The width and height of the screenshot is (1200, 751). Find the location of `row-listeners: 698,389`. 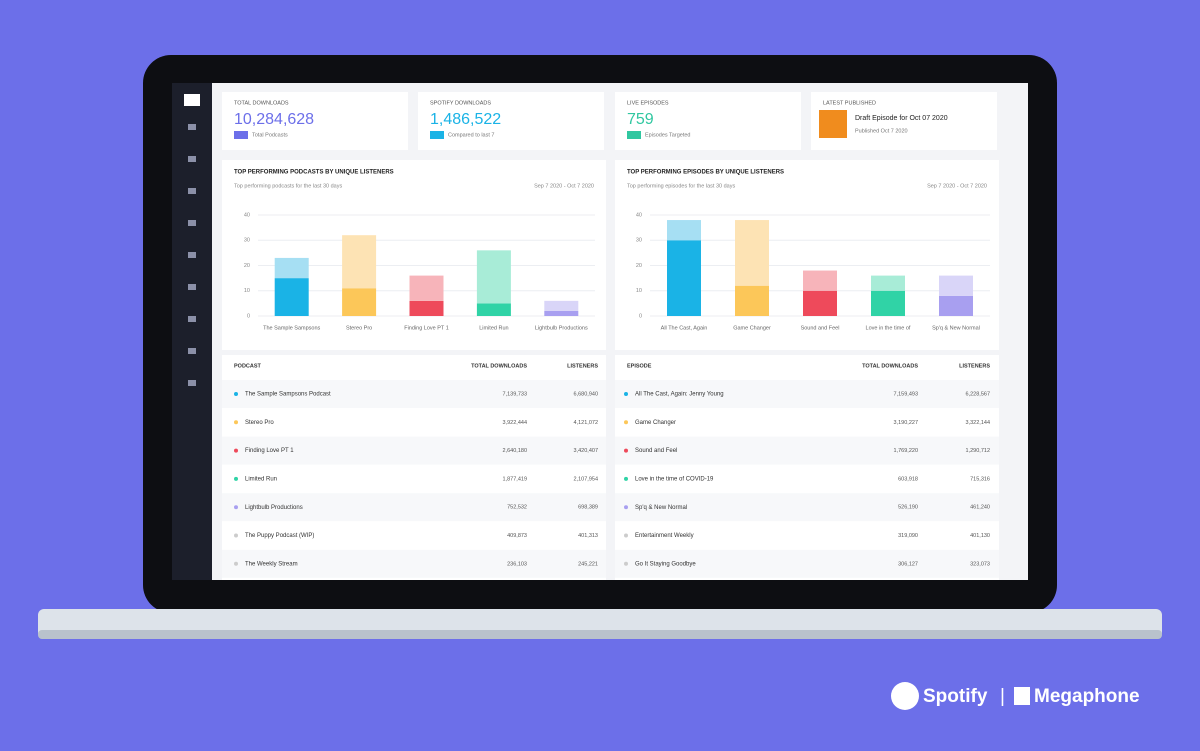

row-listeners: 698,389 is located at coordinates (588, 508).